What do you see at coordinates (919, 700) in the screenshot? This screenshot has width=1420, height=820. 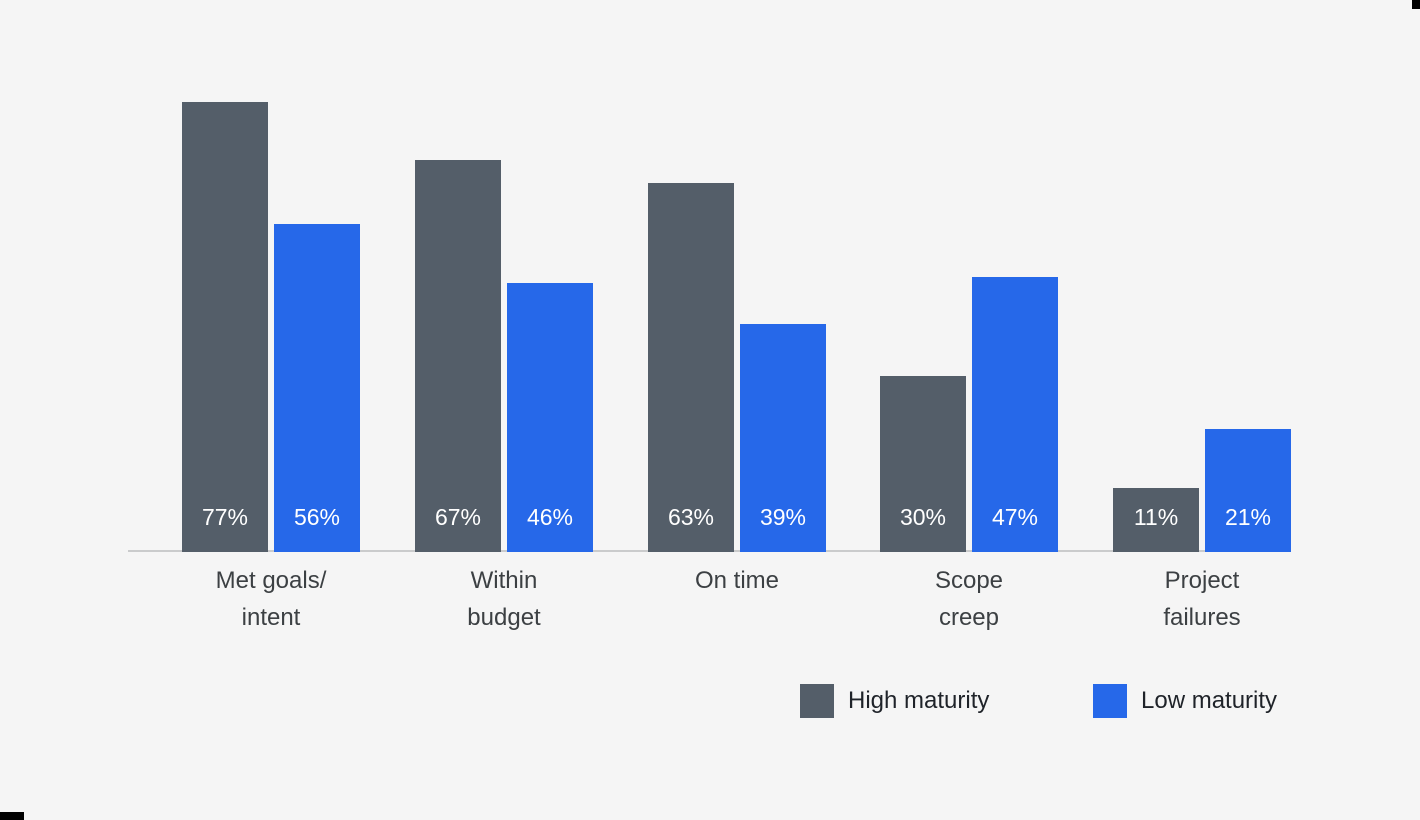 I see `legend-label-high-maturity: High maturity` at bounding box center [919, 700].